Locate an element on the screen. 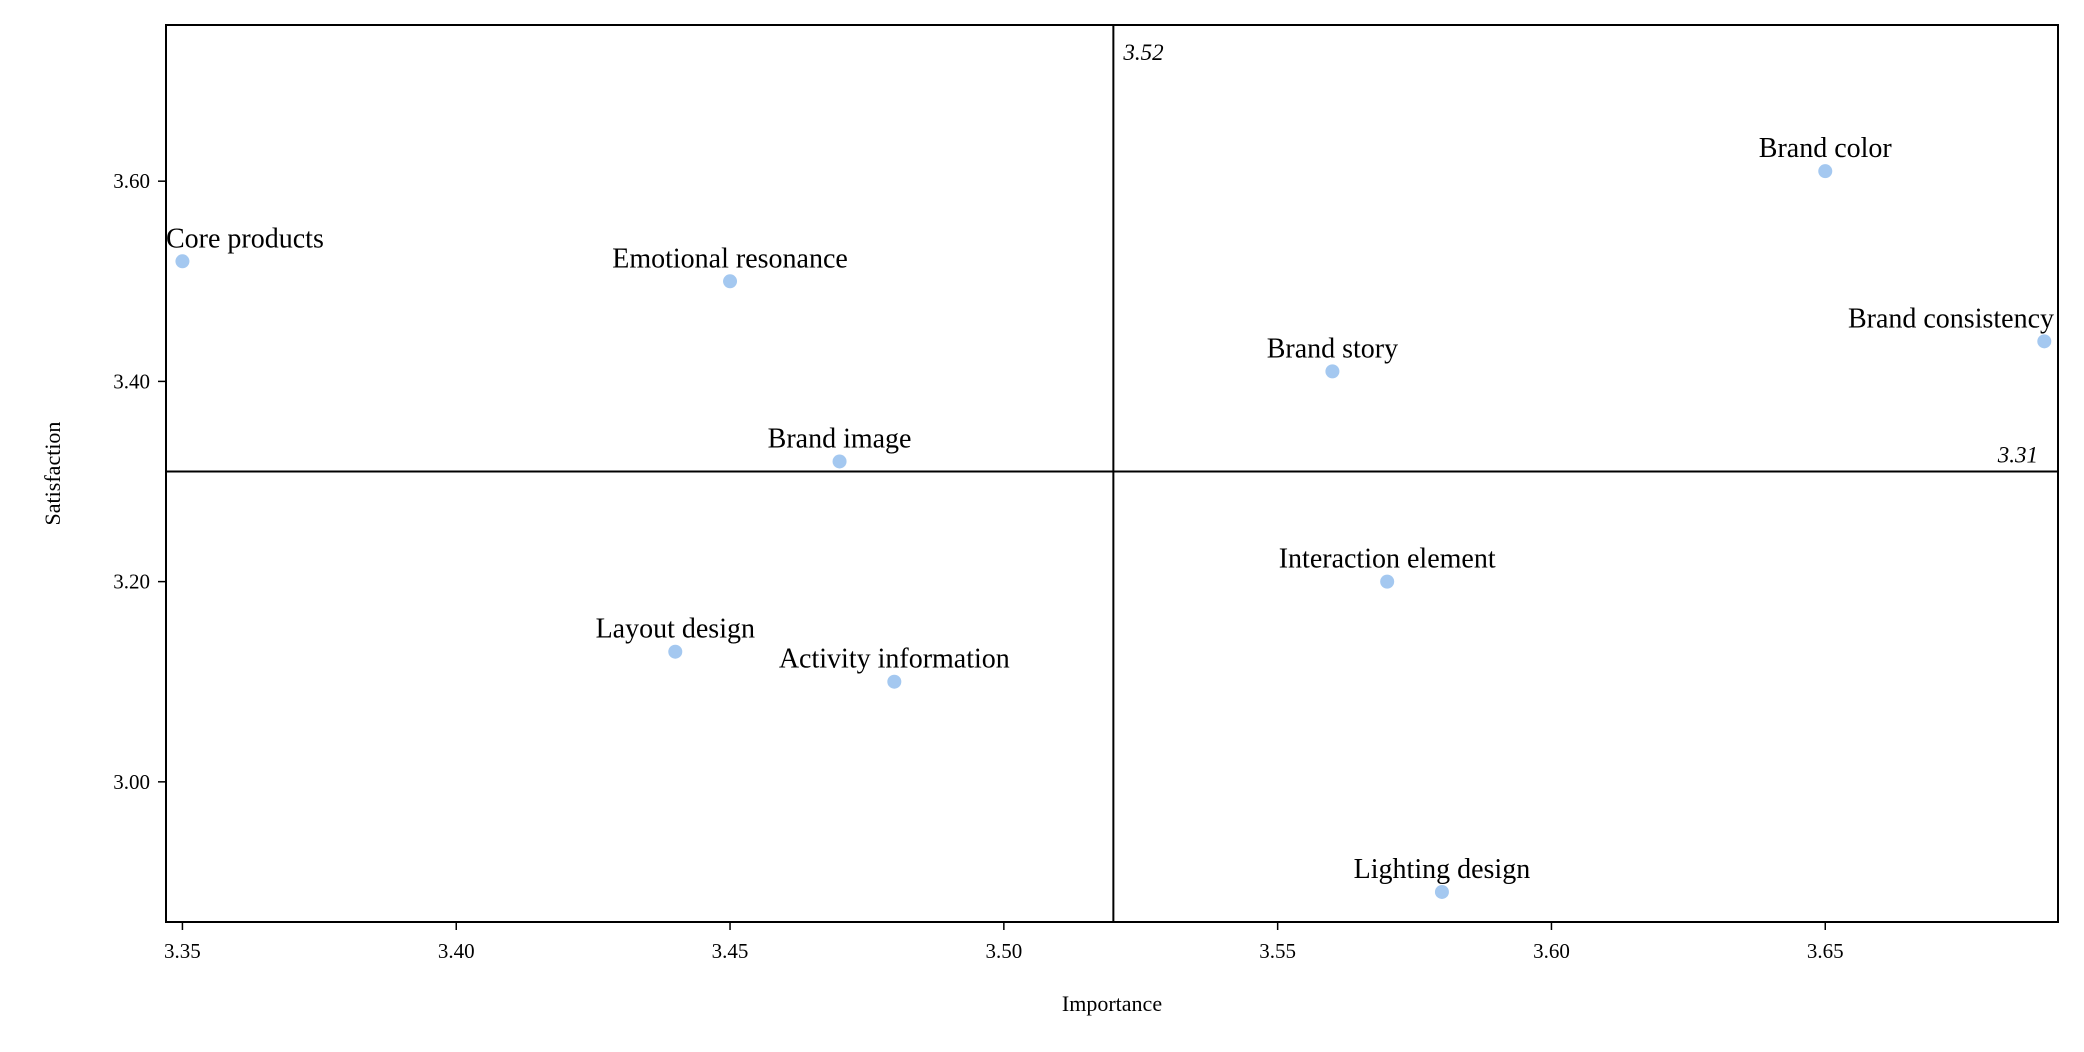  point-label: Layout design is located at coordinates (675, 629).